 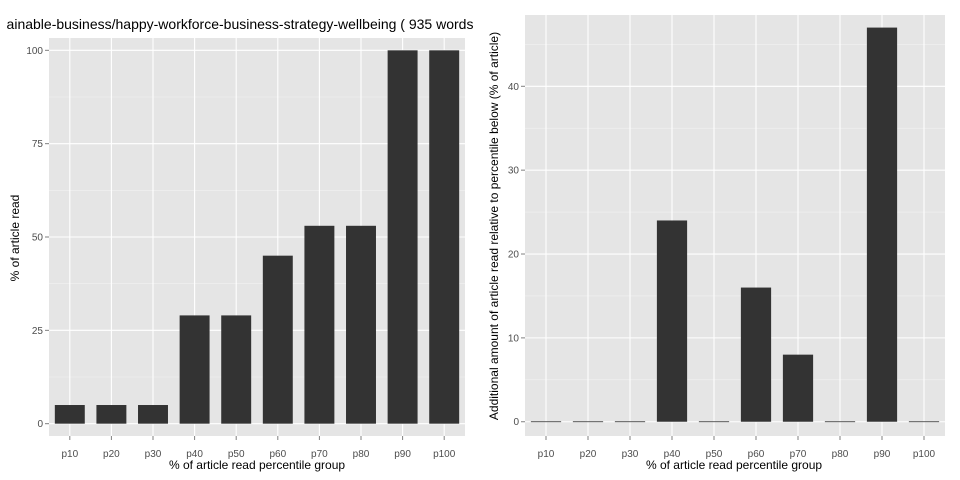 What do you see at coordinates (756, 454) in the screenshot?
I see `right-x-tick-label: p60` at bounding box center [756, 454].